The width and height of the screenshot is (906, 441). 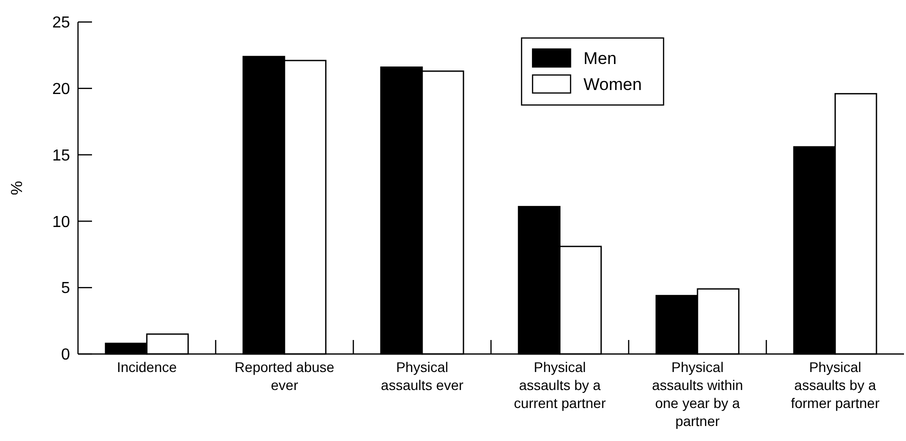 What do you see at coordinates (61, 222) in the screenshot?
I see `y-tick-label: 10` at bounding box center [61, 222].